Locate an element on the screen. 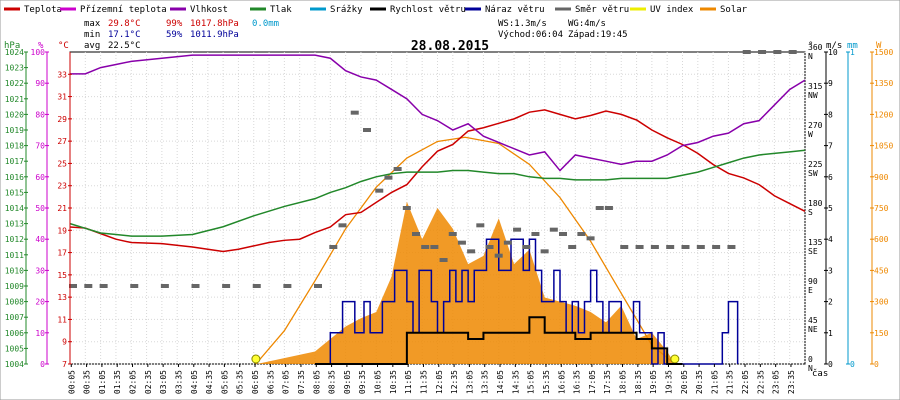  x-tick-label: 21:05 is located at coordinates (714, 382).